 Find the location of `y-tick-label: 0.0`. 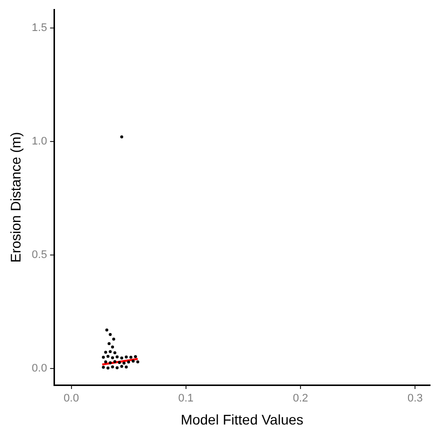

y-tick-label: 0.0 is located at coordinates (40, 368).